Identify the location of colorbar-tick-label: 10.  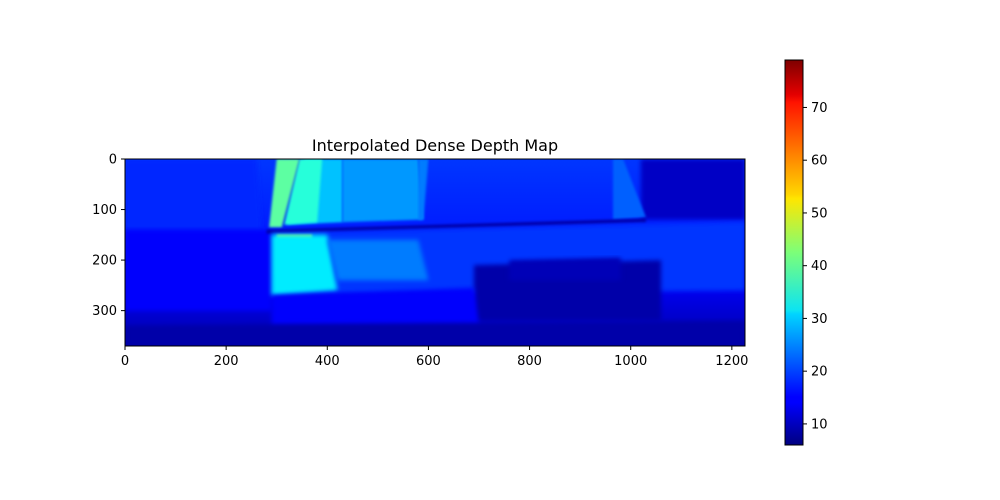
(819, 424).